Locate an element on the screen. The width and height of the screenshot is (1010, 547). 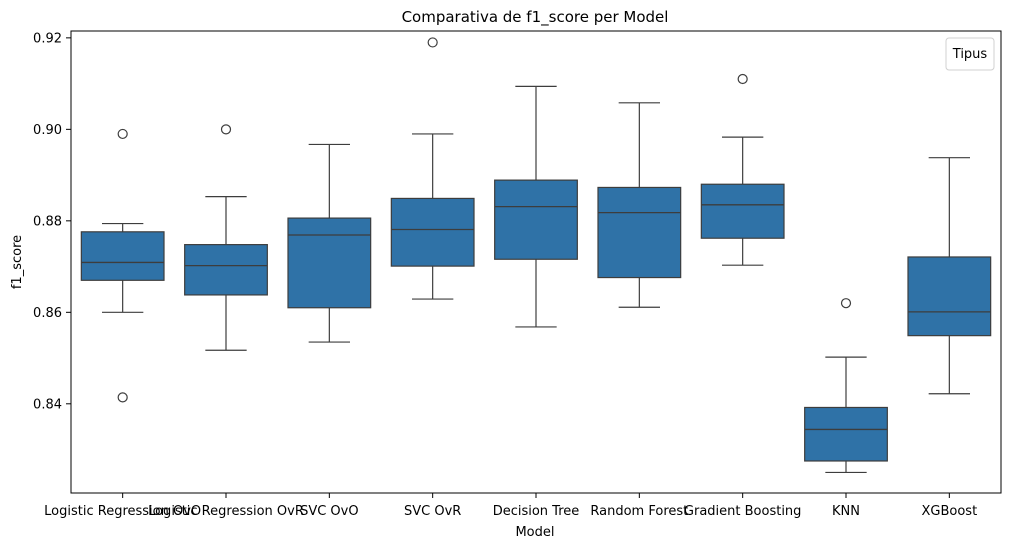
x-tick-label: Random Forest is located at coordinates (639, 511).